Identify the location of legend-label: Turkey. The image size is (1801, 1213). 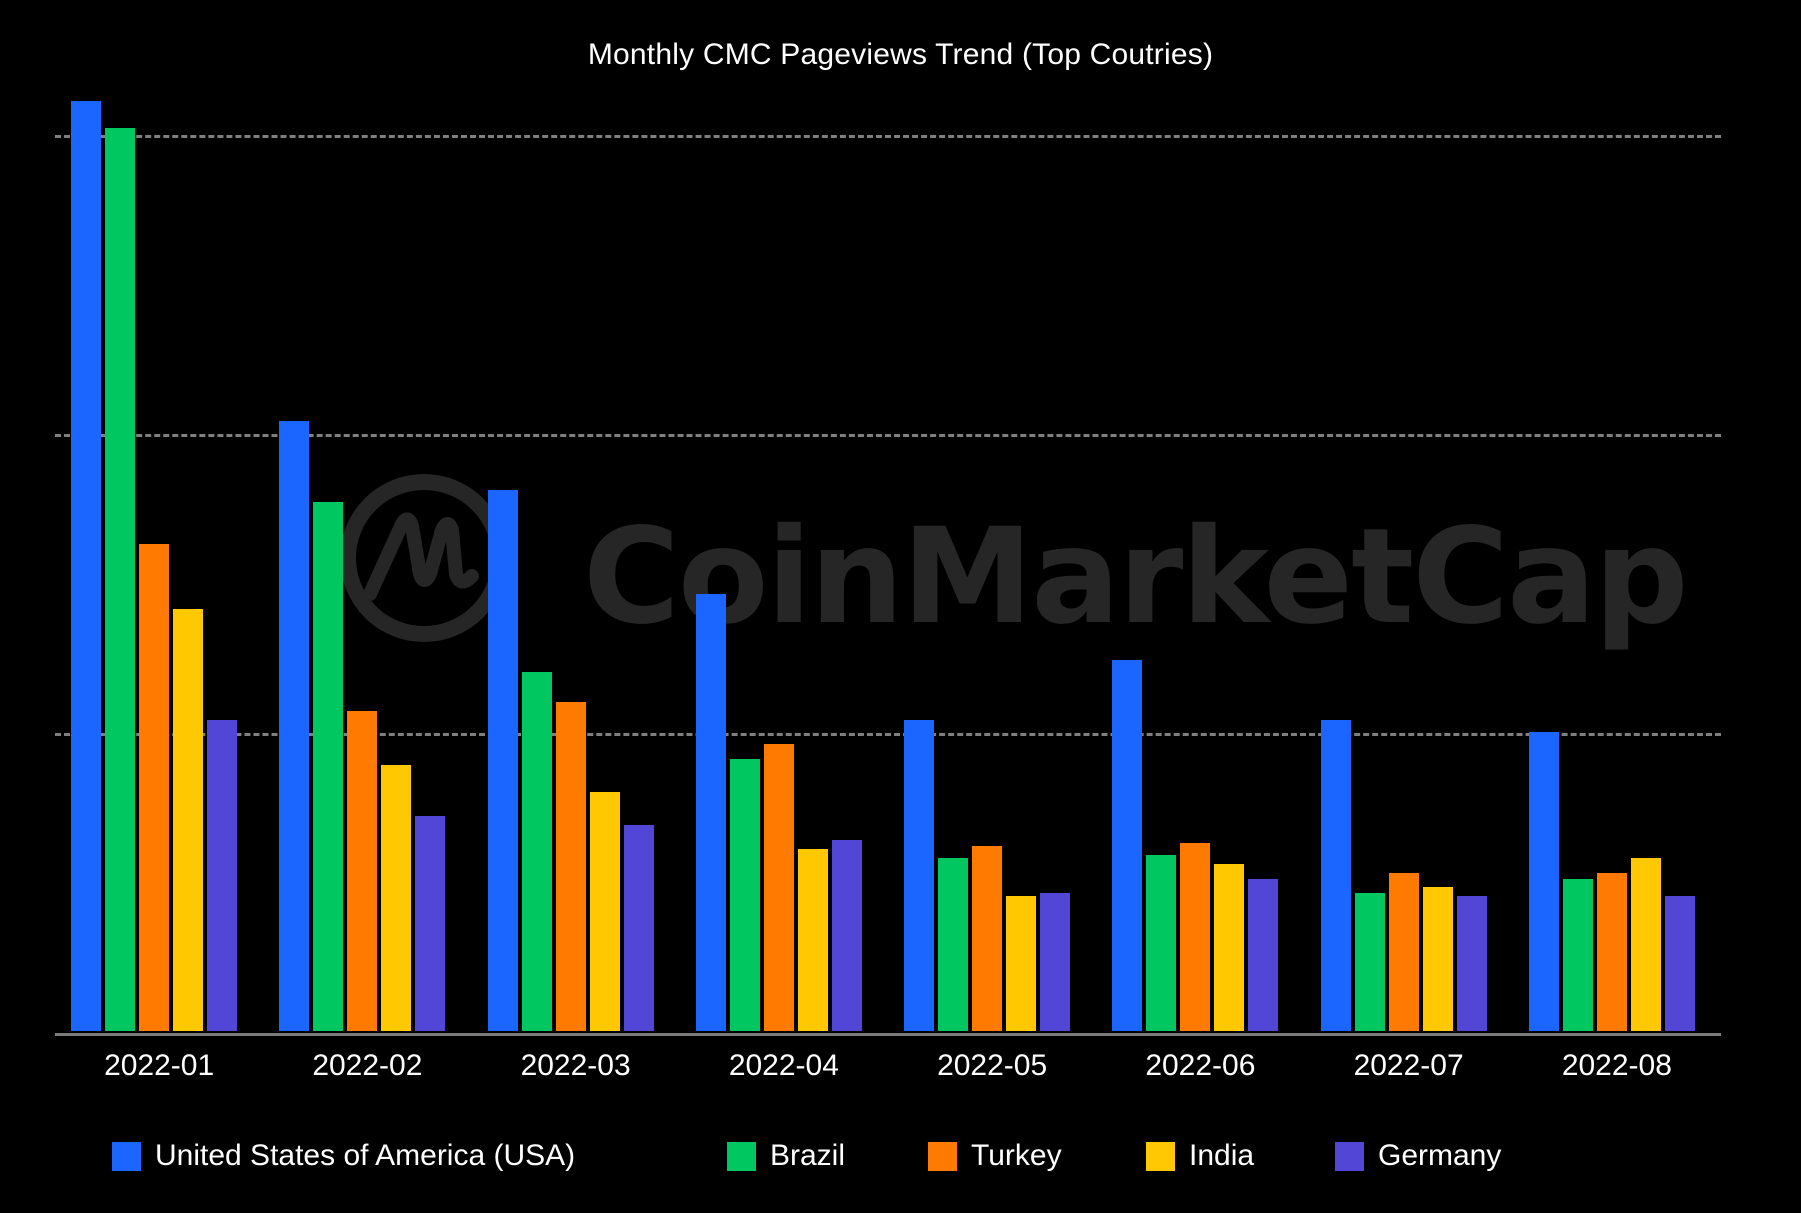
(1016, 1155).